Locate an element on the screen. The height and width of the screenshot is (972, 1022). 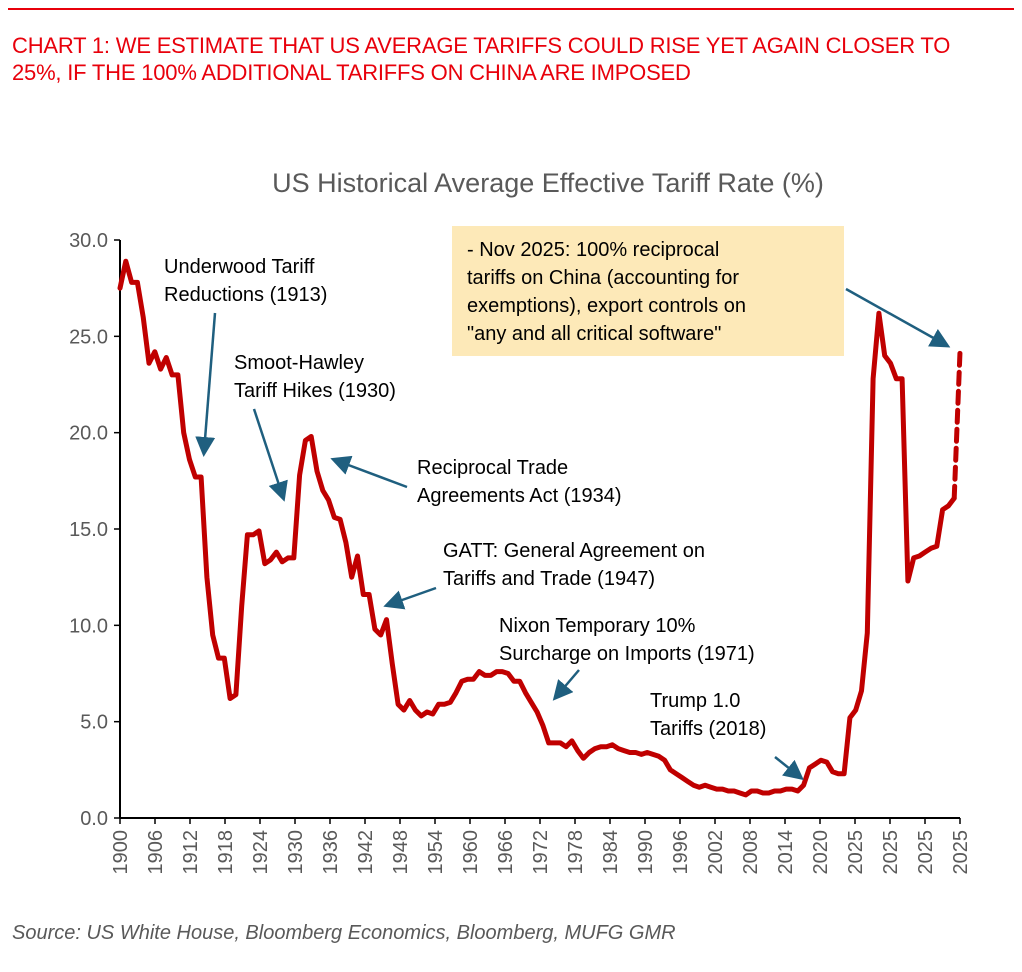
x-tick-label: 1984 is located at coordinates (611, 852).